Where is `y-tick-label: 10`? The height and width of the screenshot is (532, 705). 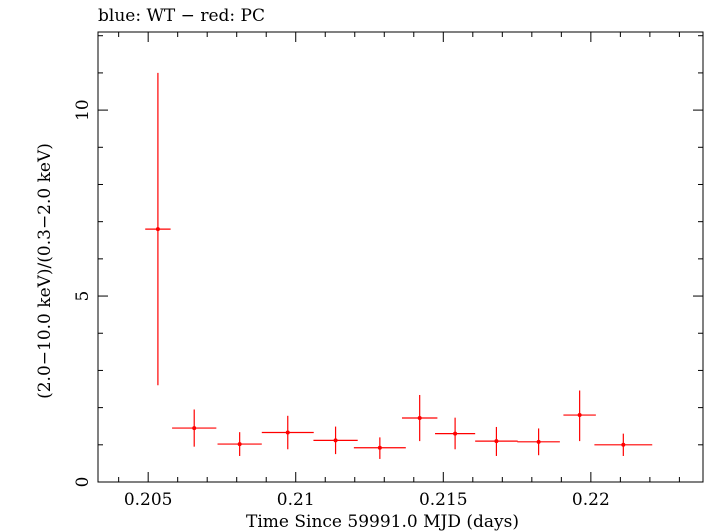
y-tick-label: 10 is located at coordinates (83, 110).